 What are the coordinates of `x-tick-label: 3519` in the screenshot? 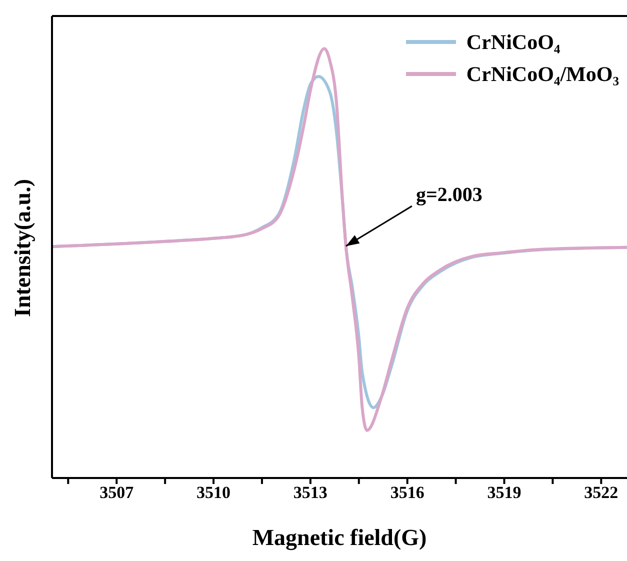 It's located at (504, 492).